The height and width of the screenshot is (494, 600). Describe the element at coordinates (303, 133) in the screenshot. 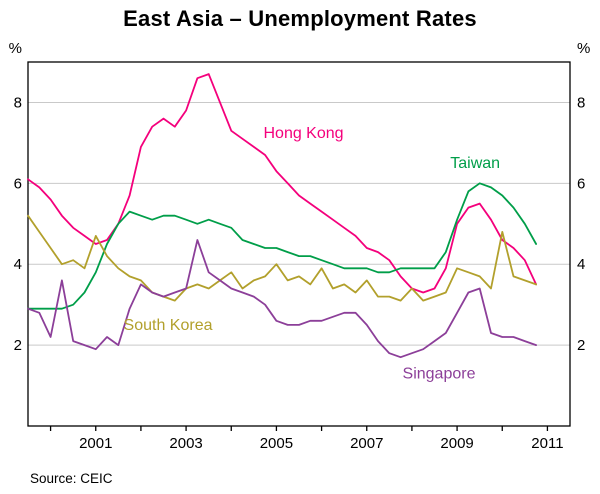

I see `series-annotation-hong-kong: Hong Kong` at that location.